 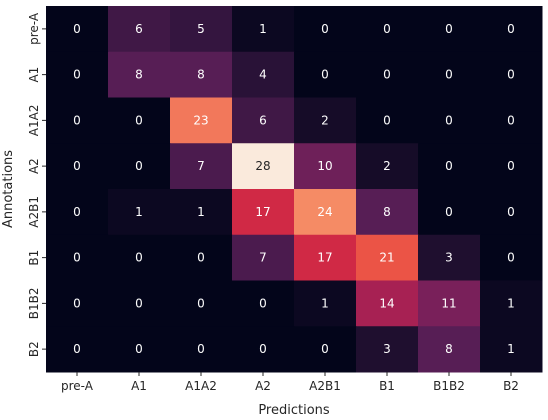 I want to click on heatmap-cell-A1A2-A1A2, so click(x=201, y=120).